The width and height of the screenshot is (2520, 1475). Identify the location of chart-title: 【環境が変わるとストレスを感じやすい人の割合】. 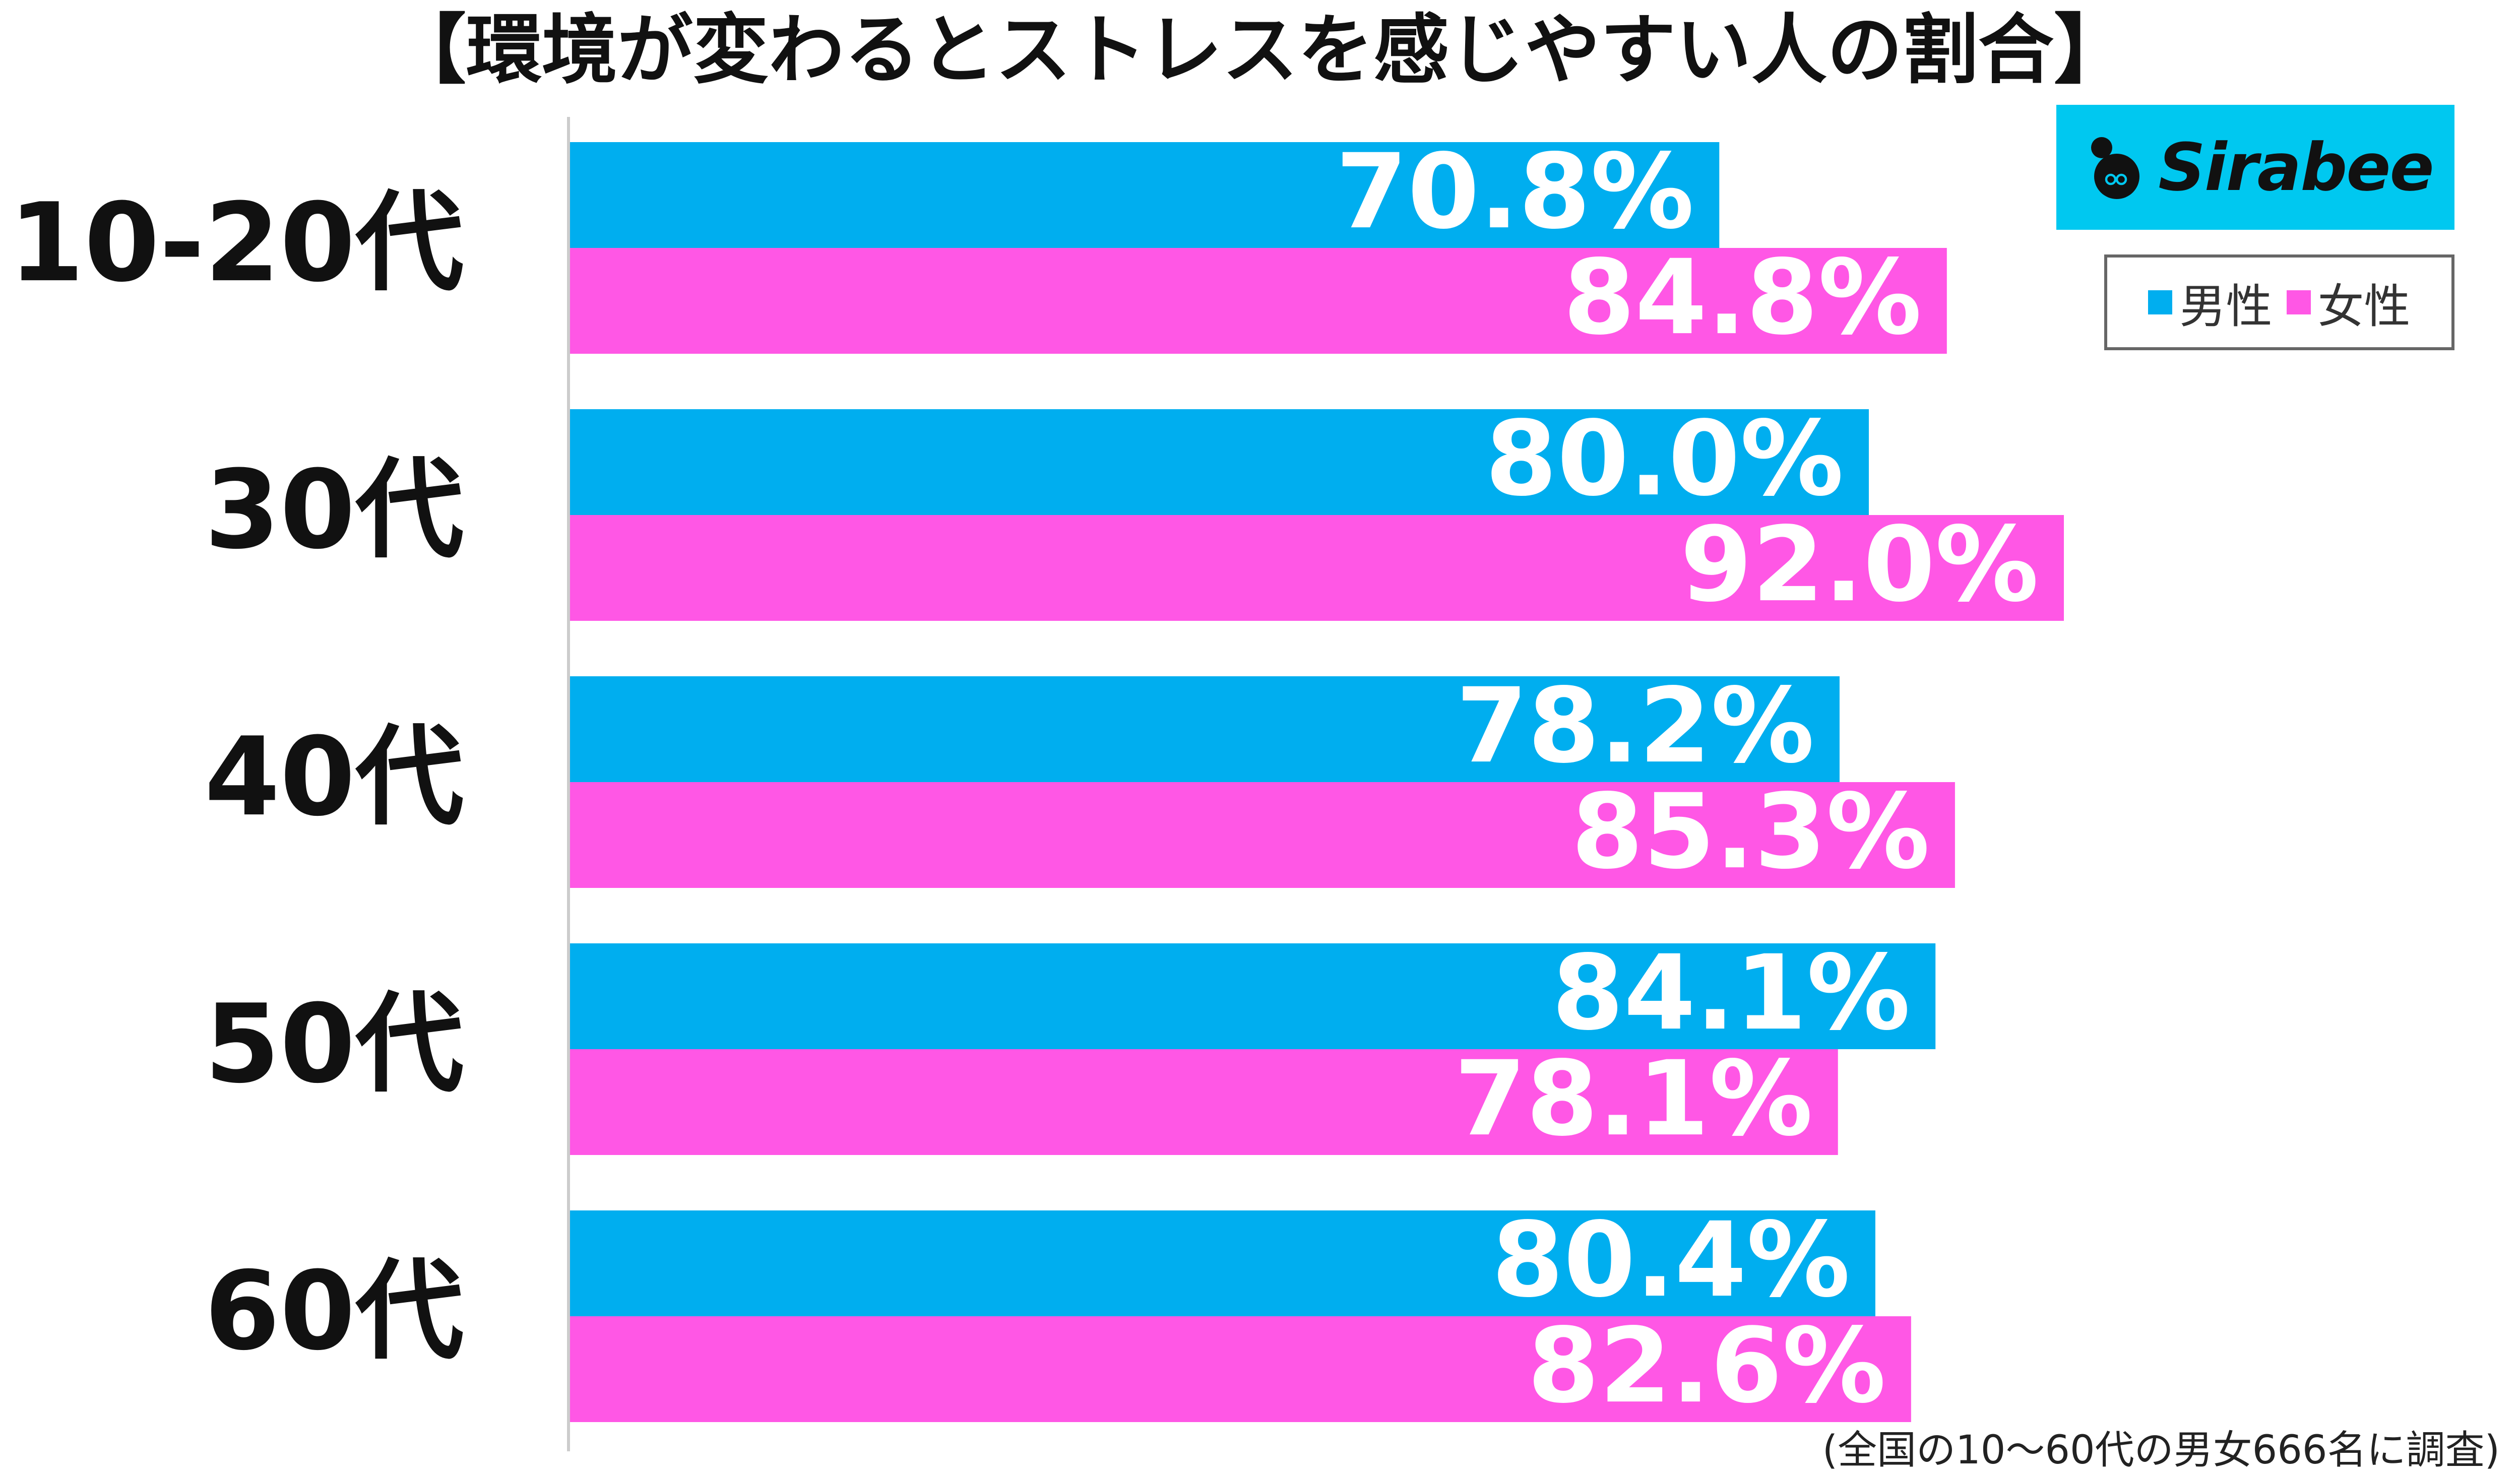
(1259, 50).